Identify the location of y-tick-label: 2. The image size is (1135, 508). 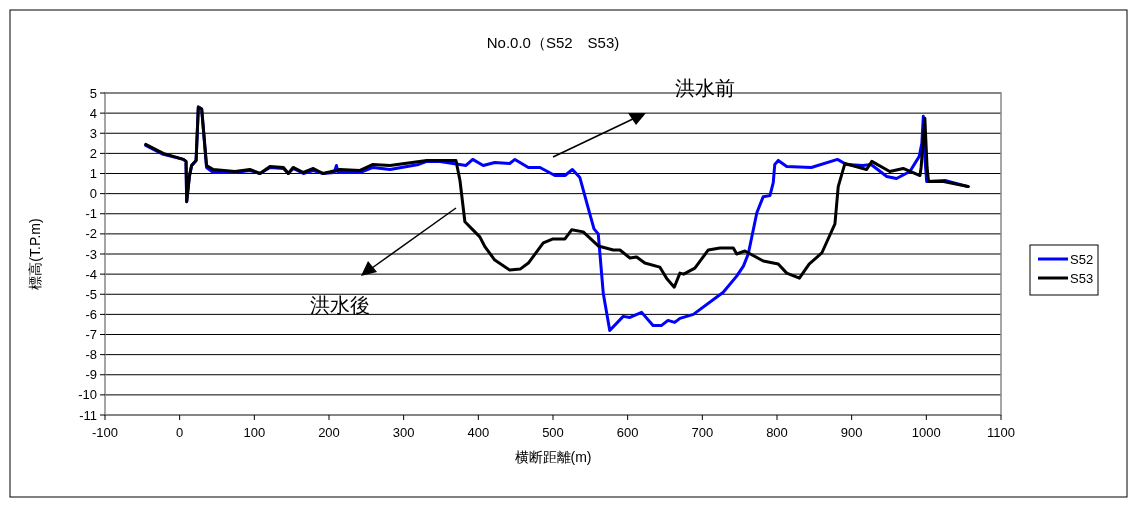
(93, 153).